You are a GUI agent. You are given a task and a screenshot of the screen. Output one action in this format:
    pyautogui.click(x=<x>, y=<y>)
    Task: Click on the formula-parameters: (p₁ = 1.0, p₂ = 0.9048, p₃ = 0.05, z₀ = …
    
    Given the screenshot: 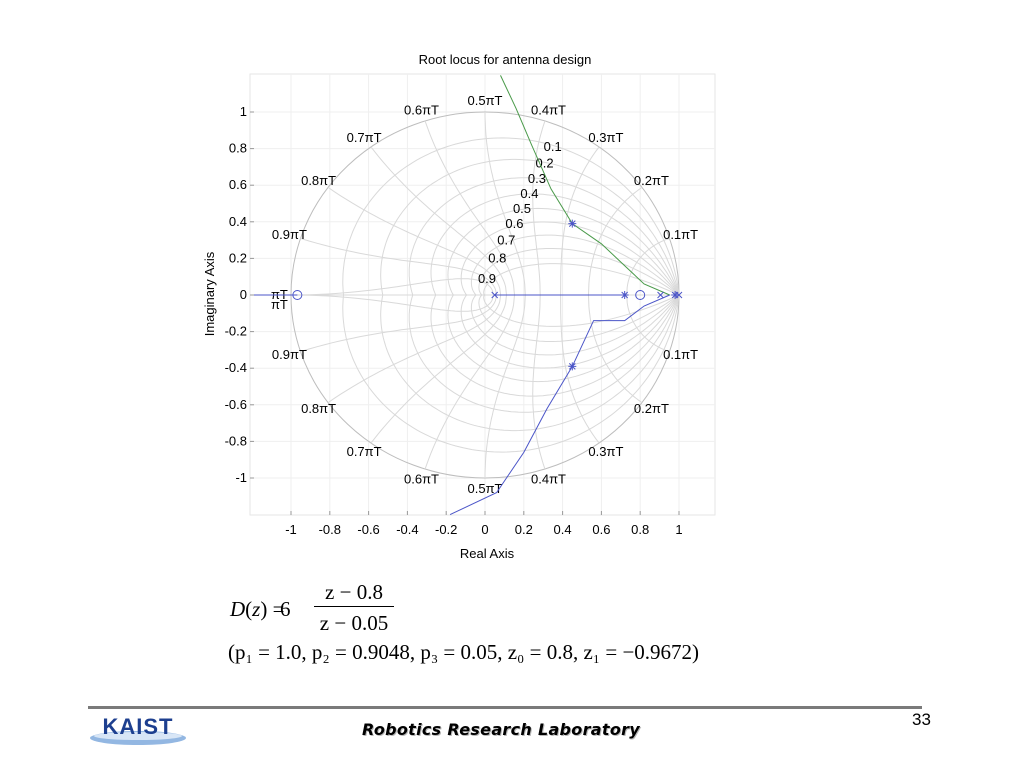 What is the action you would take?
    pyautogui.click(x=464, y=652)
    